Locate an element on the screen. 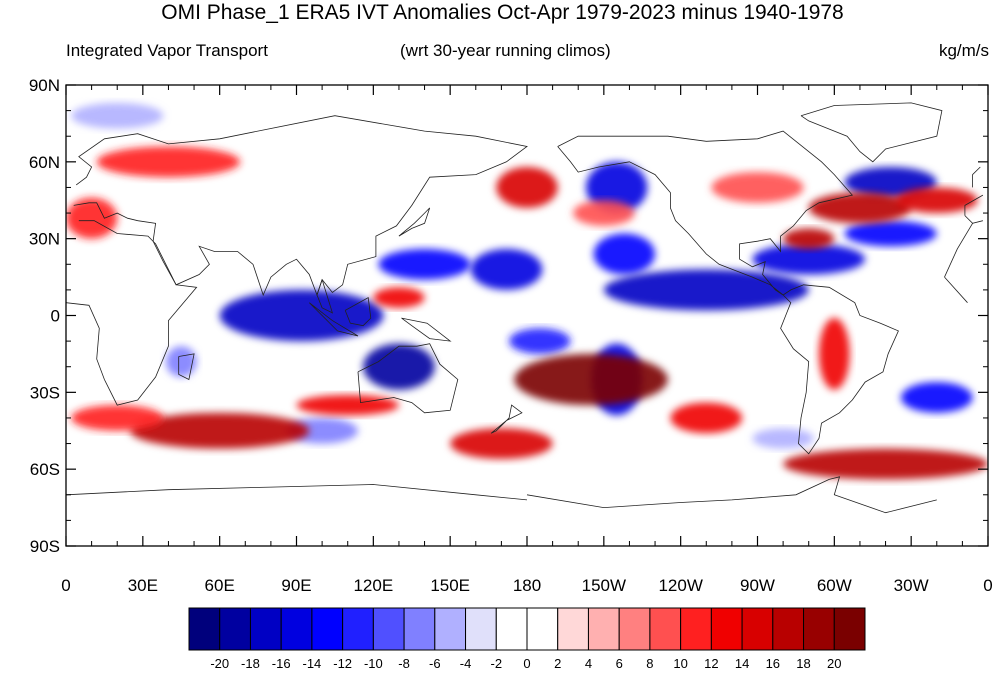  colorbar-label: 20 is located at coordinates (834, 663).